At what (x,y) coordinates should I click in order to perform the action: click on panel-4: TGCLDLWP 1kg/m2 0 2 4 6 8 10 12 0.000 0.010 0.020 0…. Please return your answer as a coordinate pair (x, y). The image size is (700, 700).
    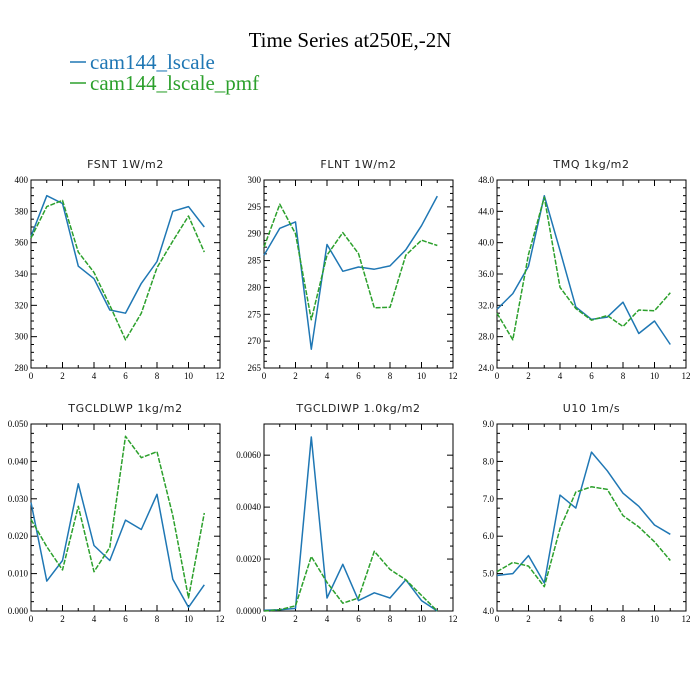
    Looking at the image, I should click on (116, 513).